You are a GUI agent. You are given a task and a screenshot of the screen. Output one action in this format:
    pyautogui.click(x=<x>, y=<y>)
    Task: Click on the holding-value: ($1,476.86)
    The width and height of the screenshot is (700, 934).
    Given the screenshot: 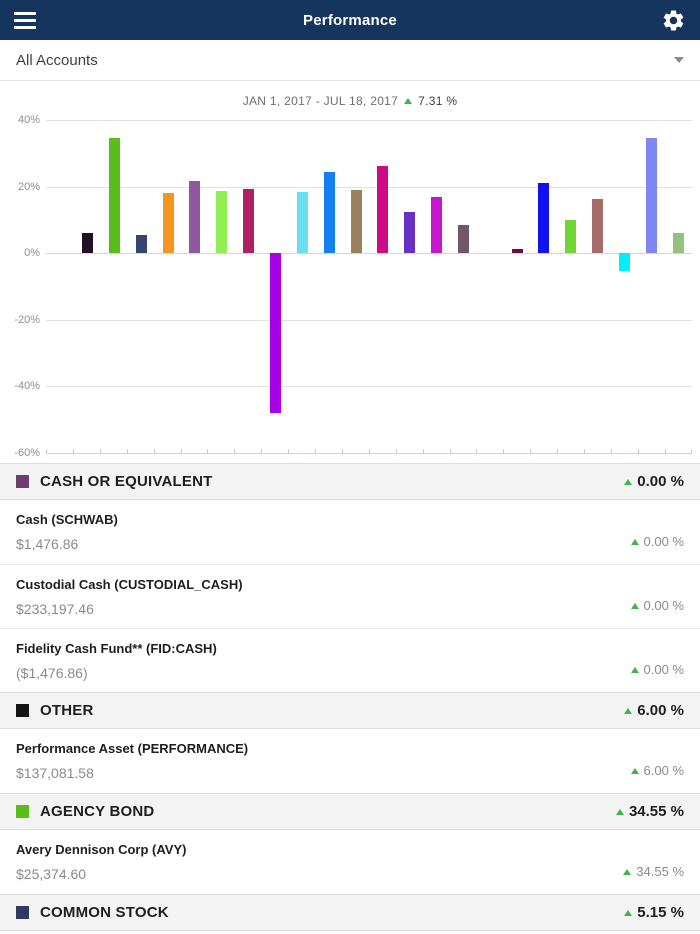 What is the action you would take?
    pyautogui.click(x=52, y=673)
    